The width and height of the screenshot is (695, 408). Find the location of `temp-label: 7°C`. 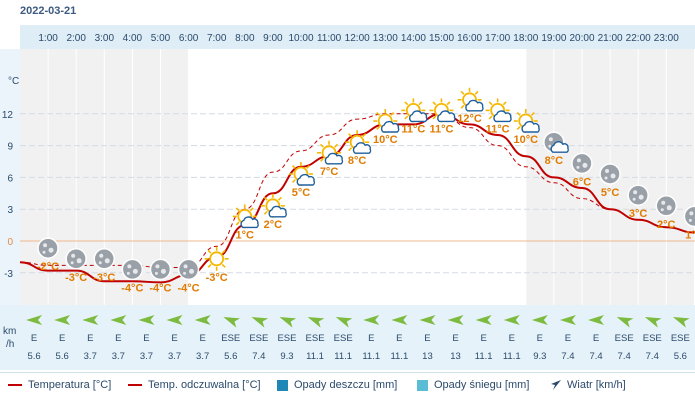

temp-label: 7°C is located at coordinates (329, 172).